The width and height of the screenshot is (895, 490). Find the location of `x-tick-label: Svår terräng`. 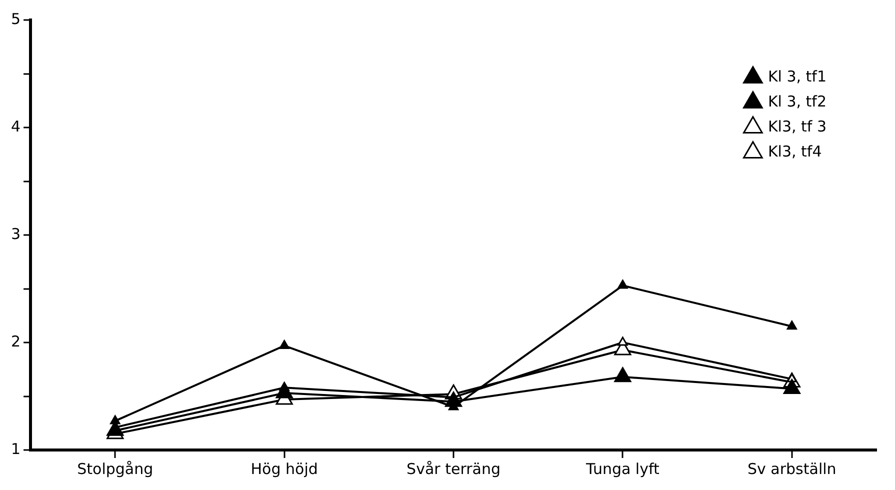

x-tick-label: Svår terräng is located at coordinates (453, 469).